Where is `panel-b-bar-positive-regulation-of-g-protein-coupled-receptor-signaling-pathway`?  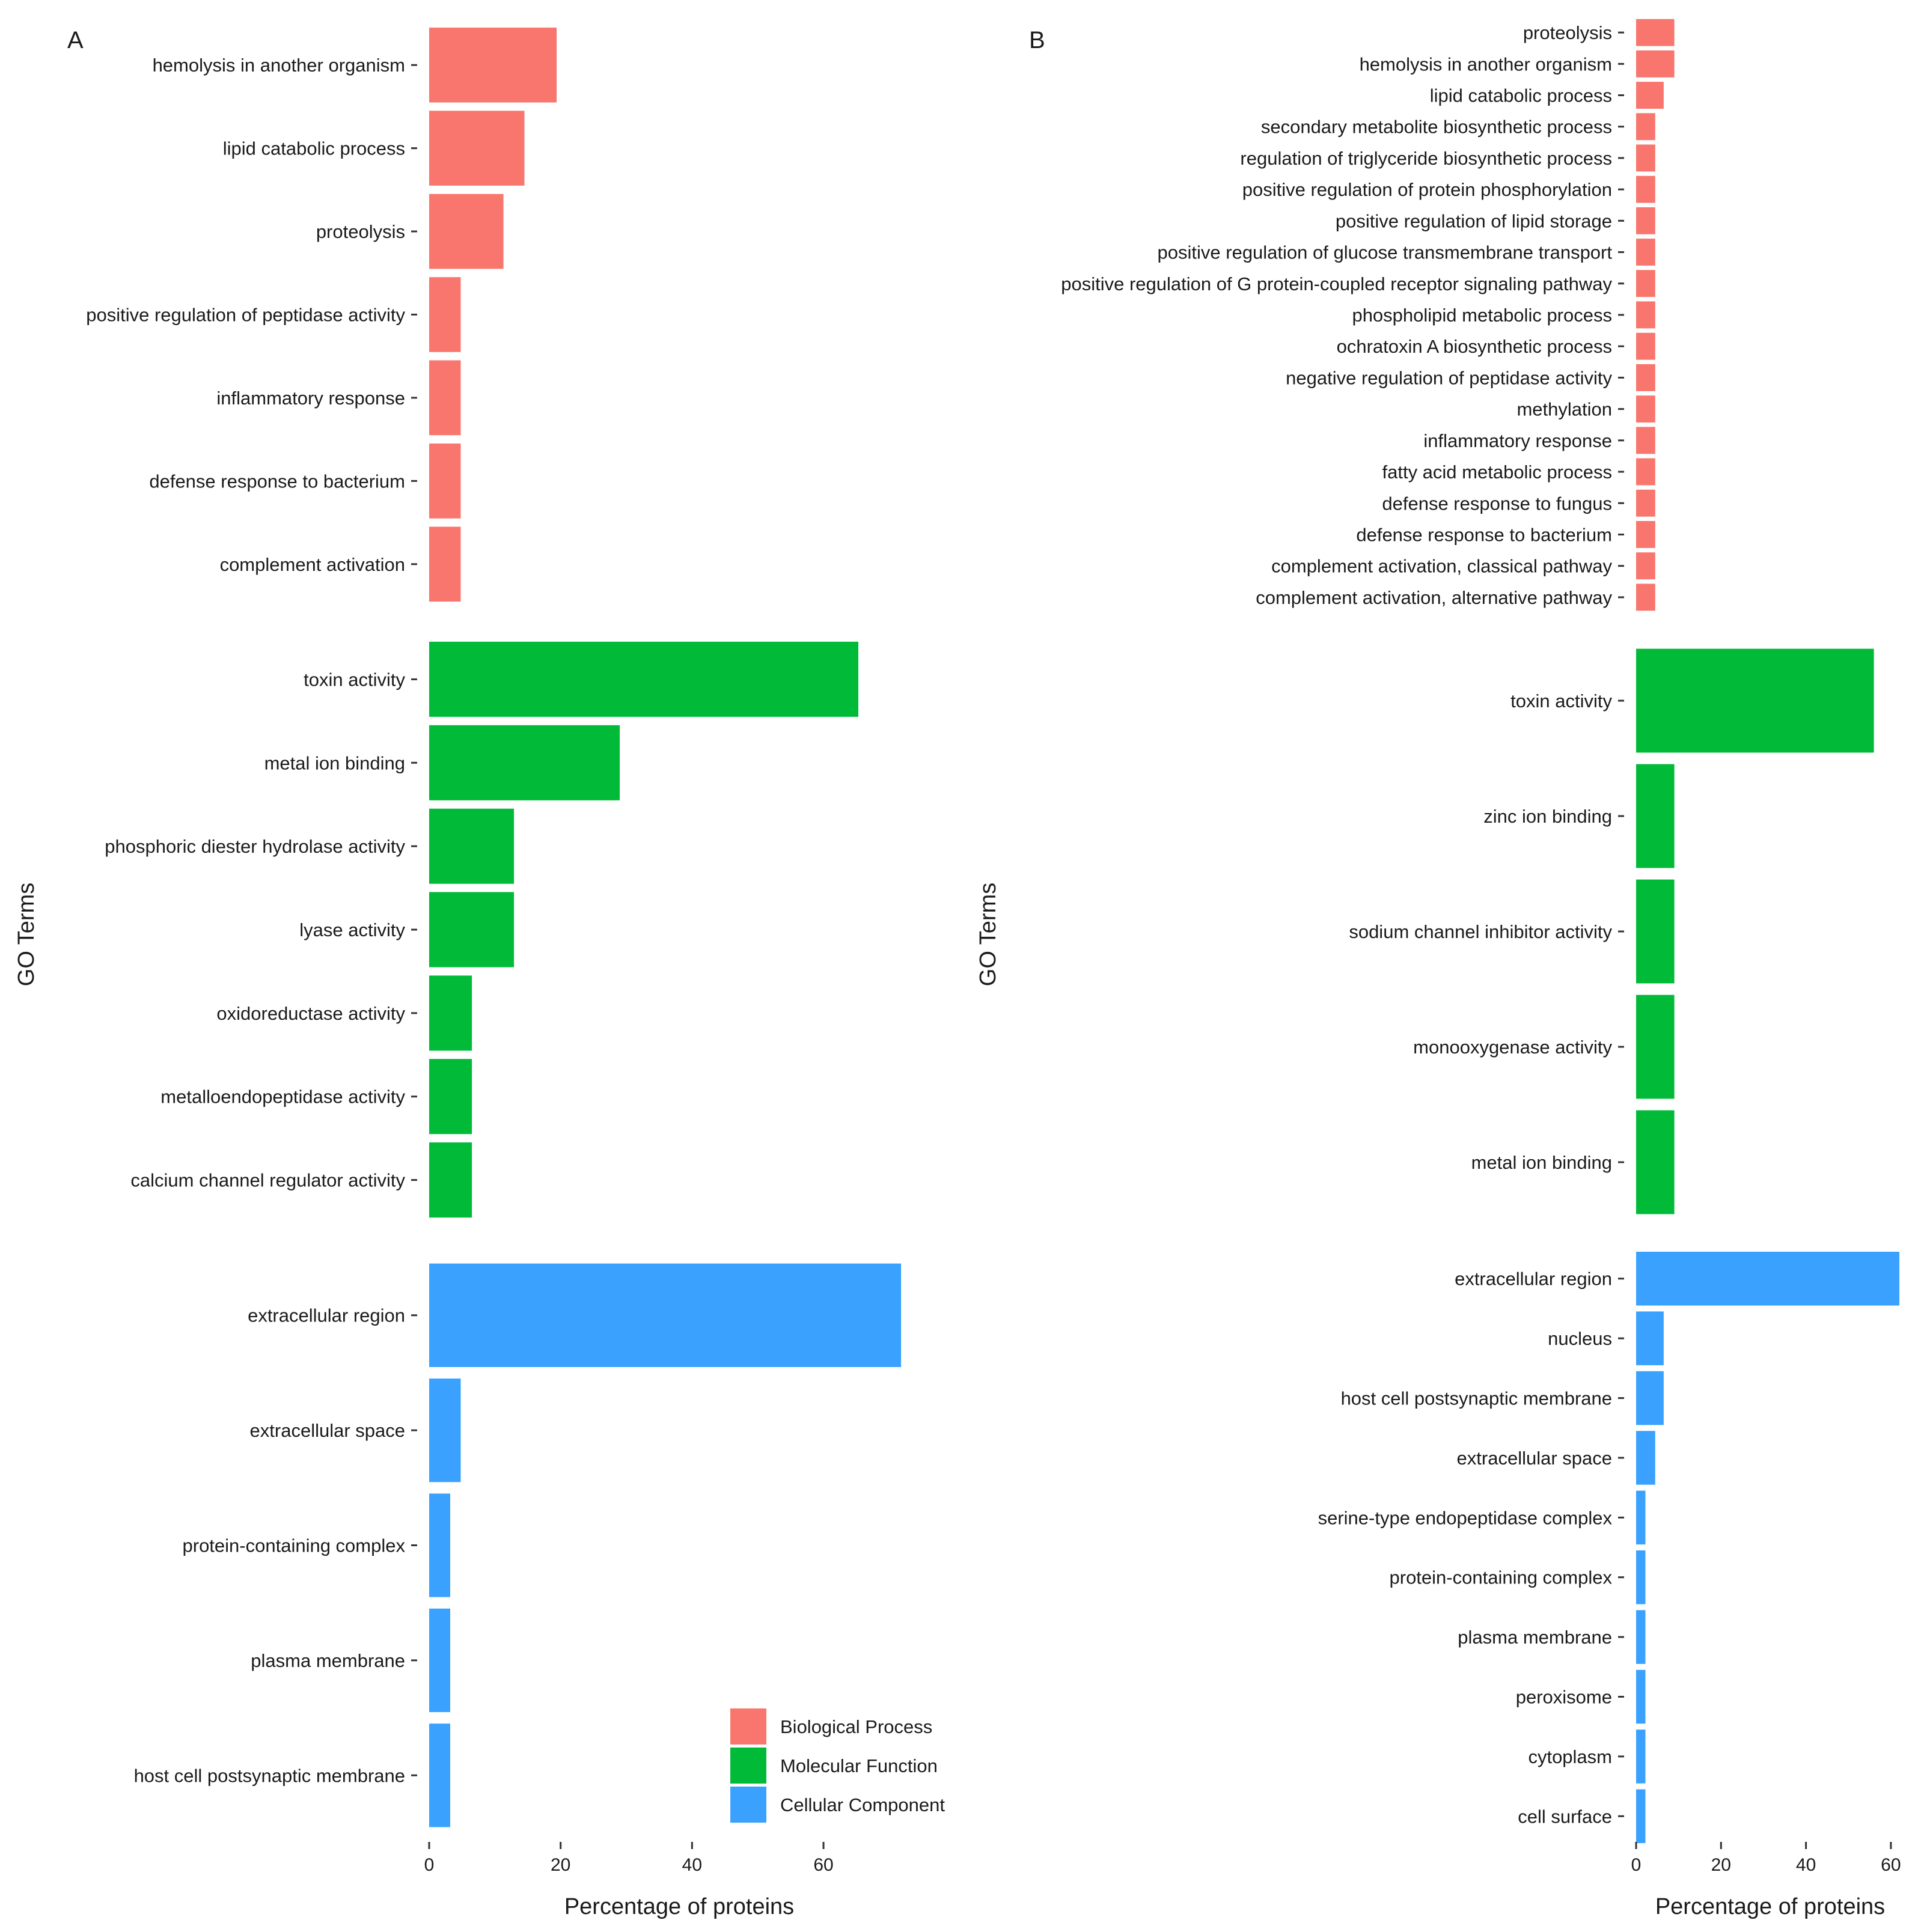 panel-b-bar-positive-regulation-of-g-protein-coupled-receptor-signaling-pathway is located at coordinates (1645, 283).